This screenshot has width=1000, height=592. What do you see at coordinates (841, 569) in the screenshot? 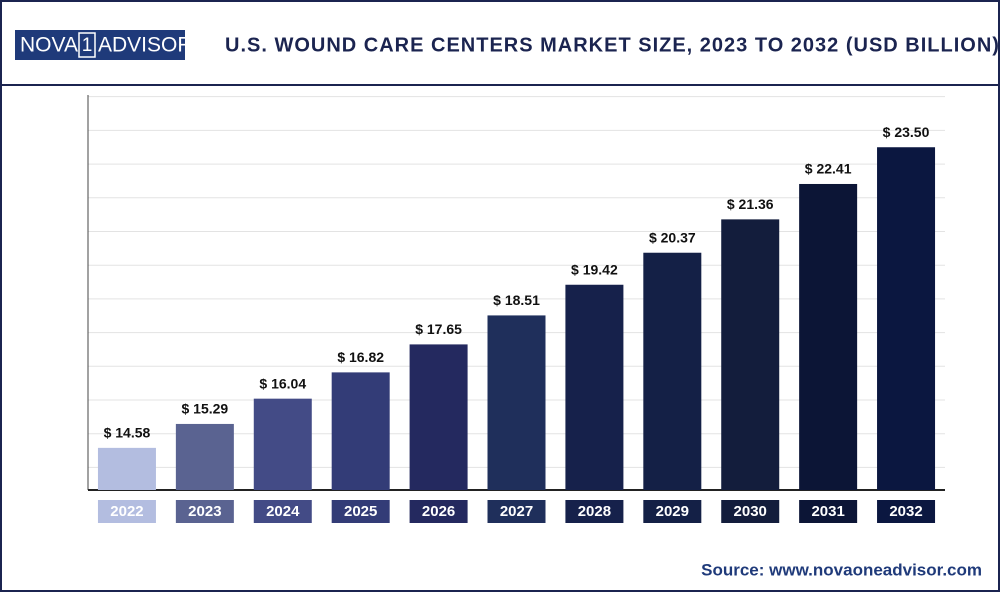
I see `source: Source: www.novaoneadvisor.com` at bounding box center [841, 569].